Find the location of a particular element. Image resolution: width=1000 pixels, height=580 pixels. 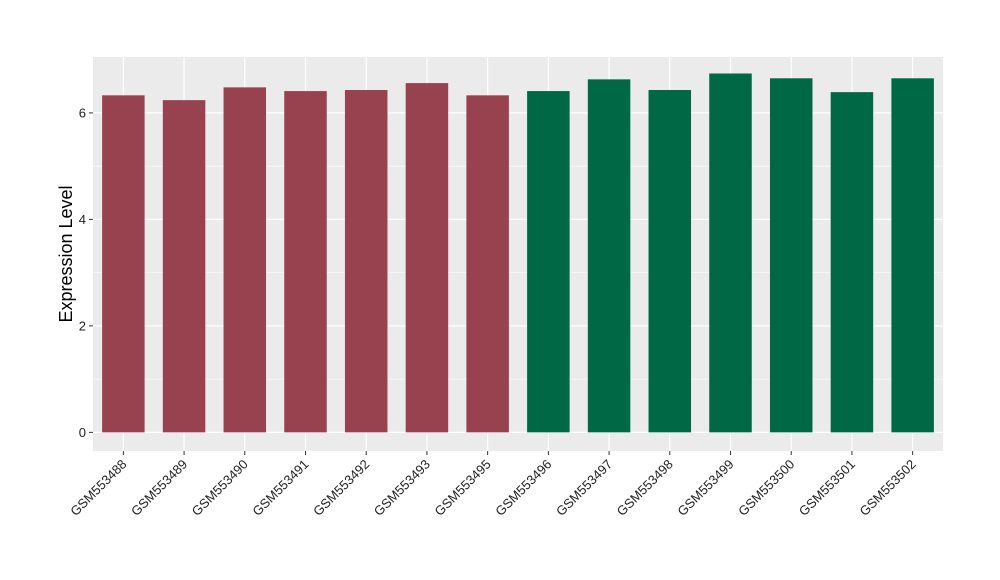

bar-GSM553491 is located at coordinates (305, 262).